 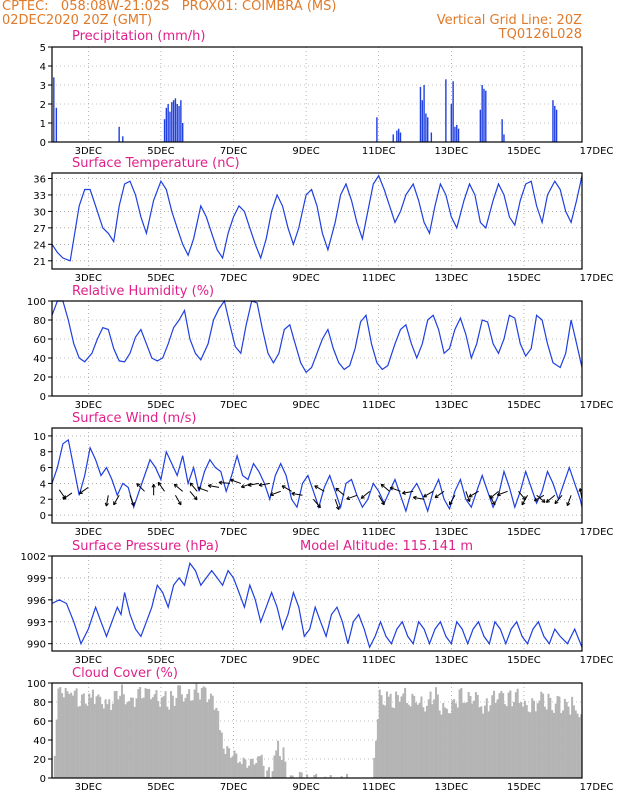 What do you see at coordinates (88, 151) in the screenshot?
I see `precip-x-tick-label: 3DEC` at bounding box center [88, 151].